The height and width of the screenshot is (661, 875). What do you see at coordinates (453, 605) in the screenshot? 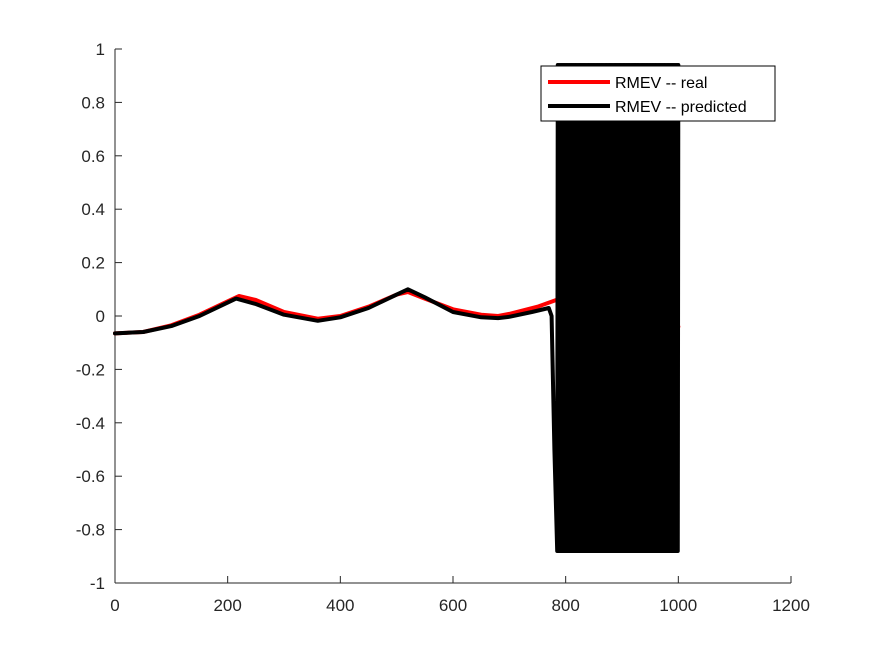
I see `x-tick-label: 600` at bounding box center [453, 605].